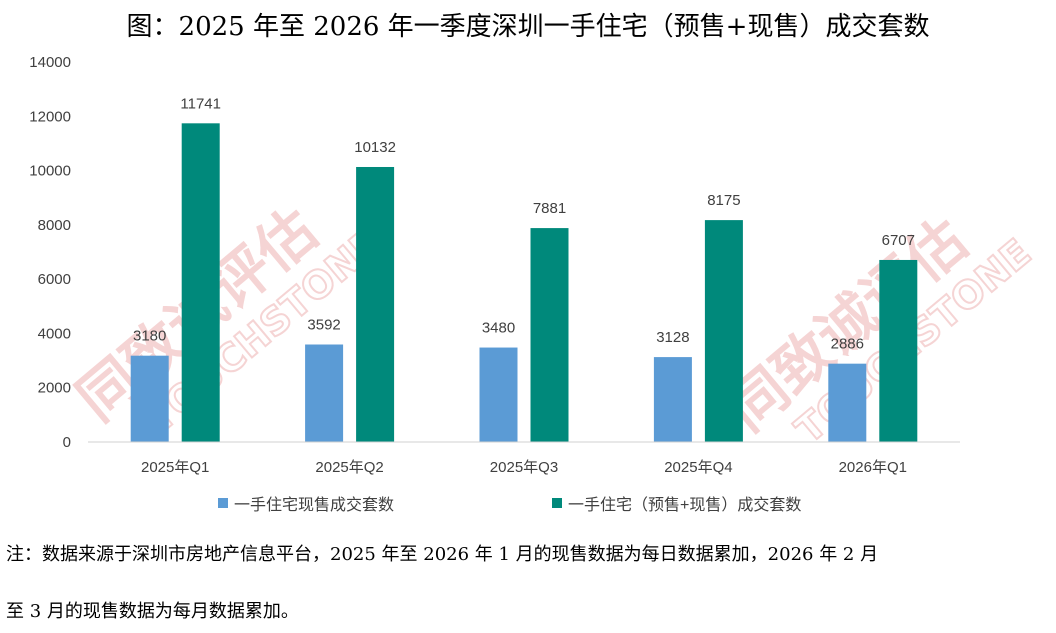 This screenshot has width=1056, height=633. Describe the element at coordinates (349, 467) in the screenshot. I see `x-tick-label: 2025年Q2` at that location.